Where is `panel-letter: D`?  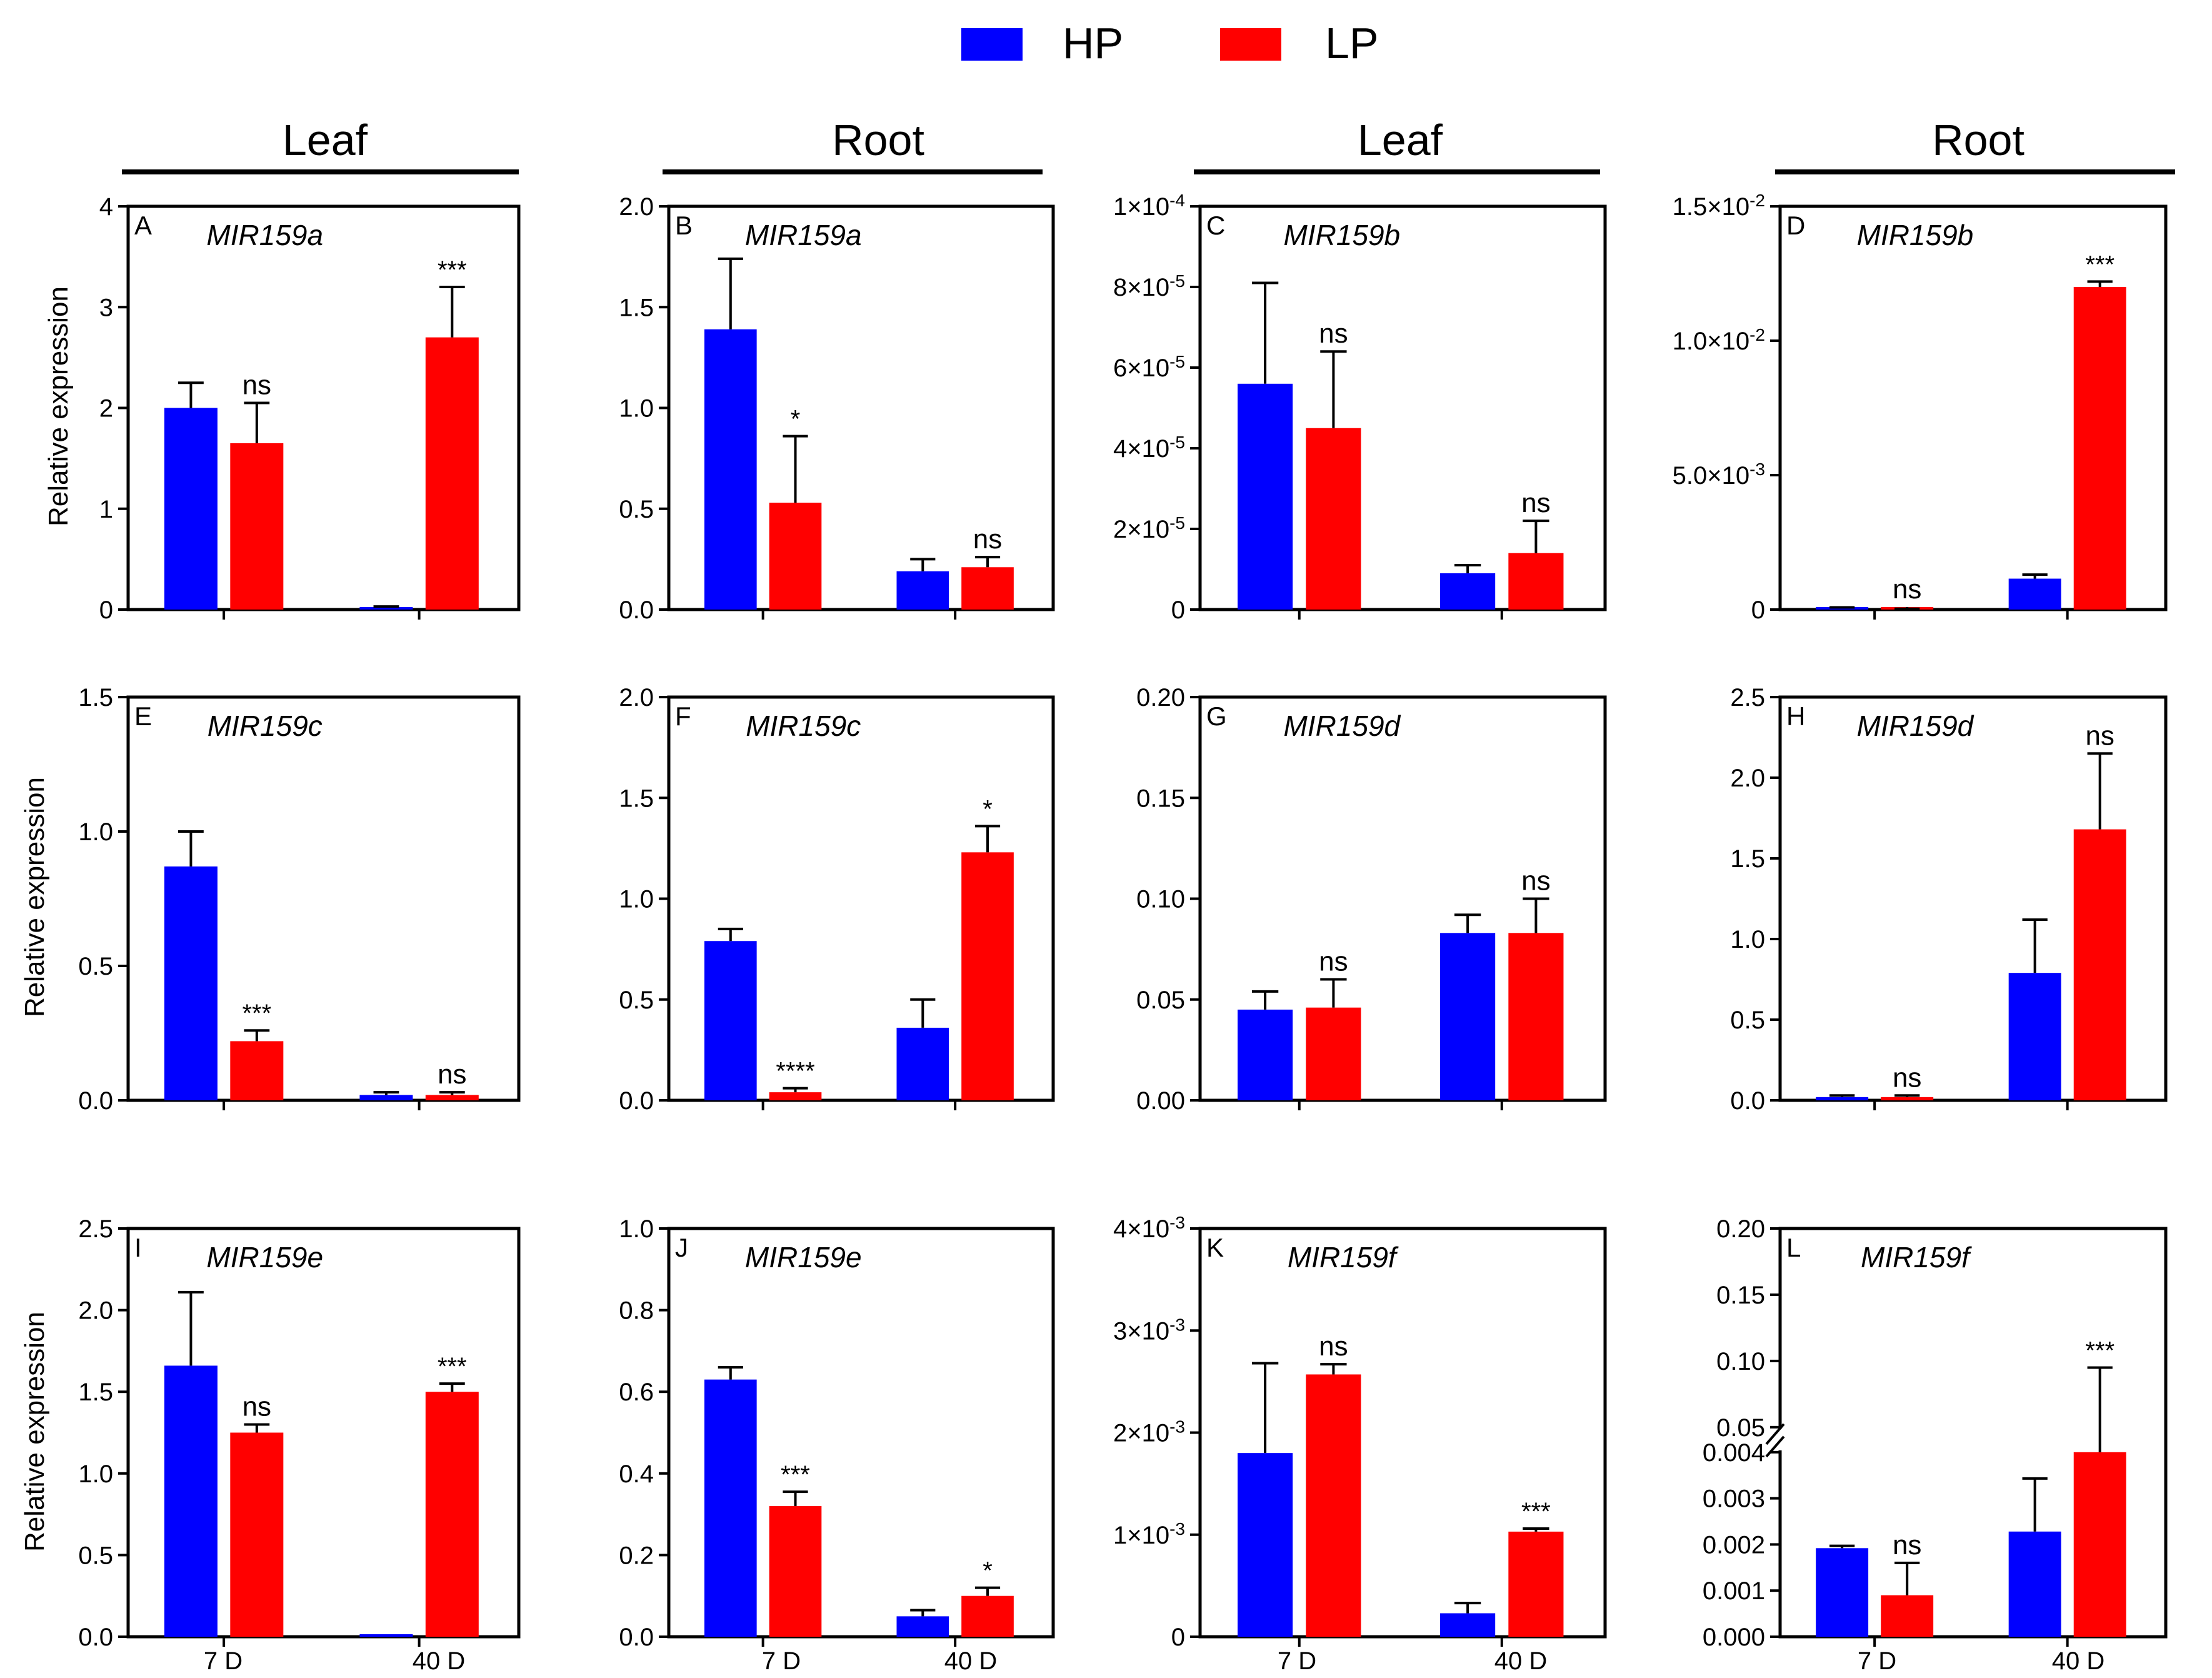 panel-letter: D is located at coordinates (1795, 226).